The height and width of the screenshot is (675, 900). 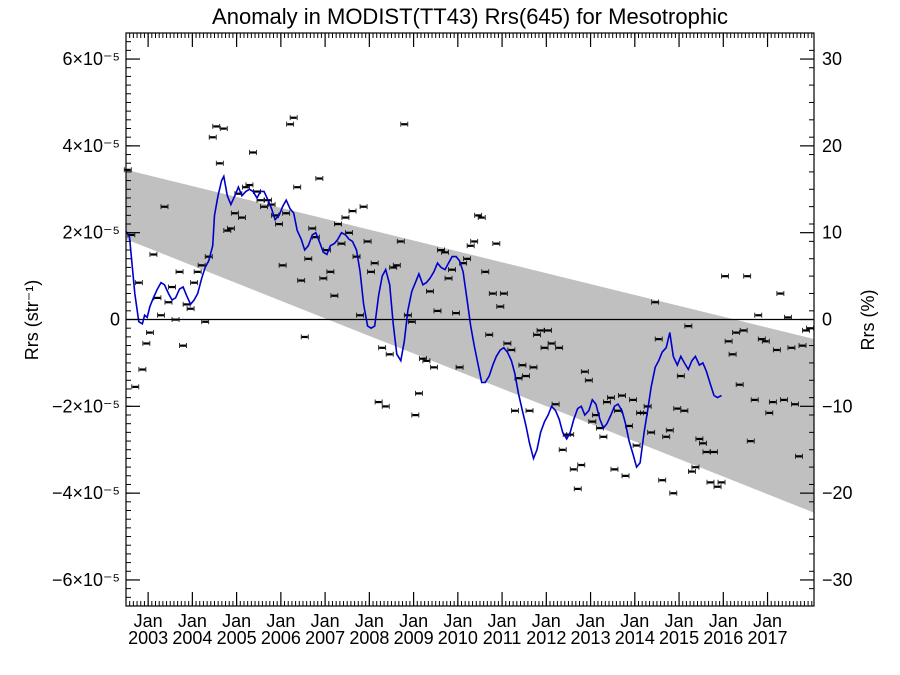 I want to click on y-right-tick-label: −10, so click(x=837, y=406).